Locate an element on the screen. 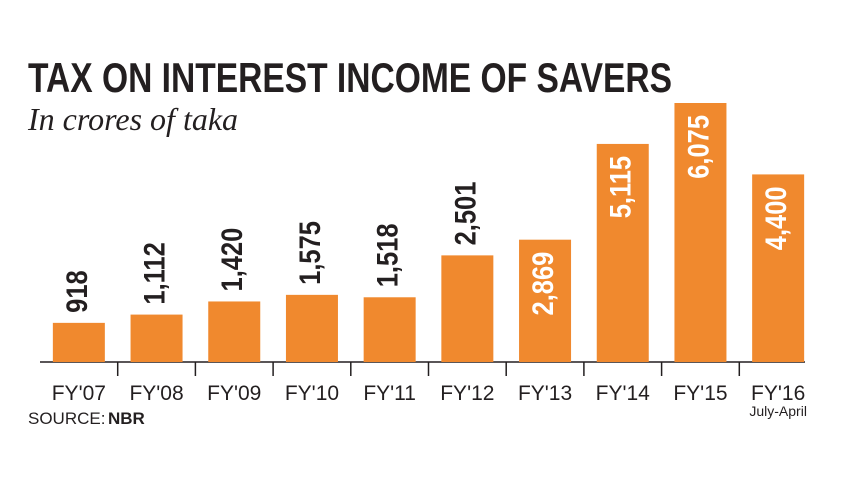 This screenshot has height=484, width=860. chart-title: TAX ON INTEREST INCOME OF SAVERS is located at coordinates (350, 77).